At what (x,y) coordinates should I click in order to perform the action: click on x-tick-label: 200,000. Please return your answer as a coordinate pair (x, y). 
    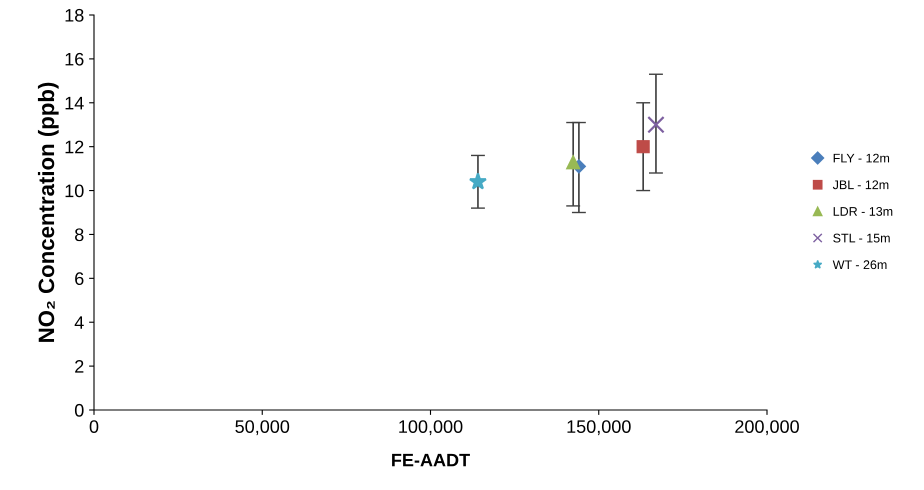
    Looking at the image, I should click on (767, 428).